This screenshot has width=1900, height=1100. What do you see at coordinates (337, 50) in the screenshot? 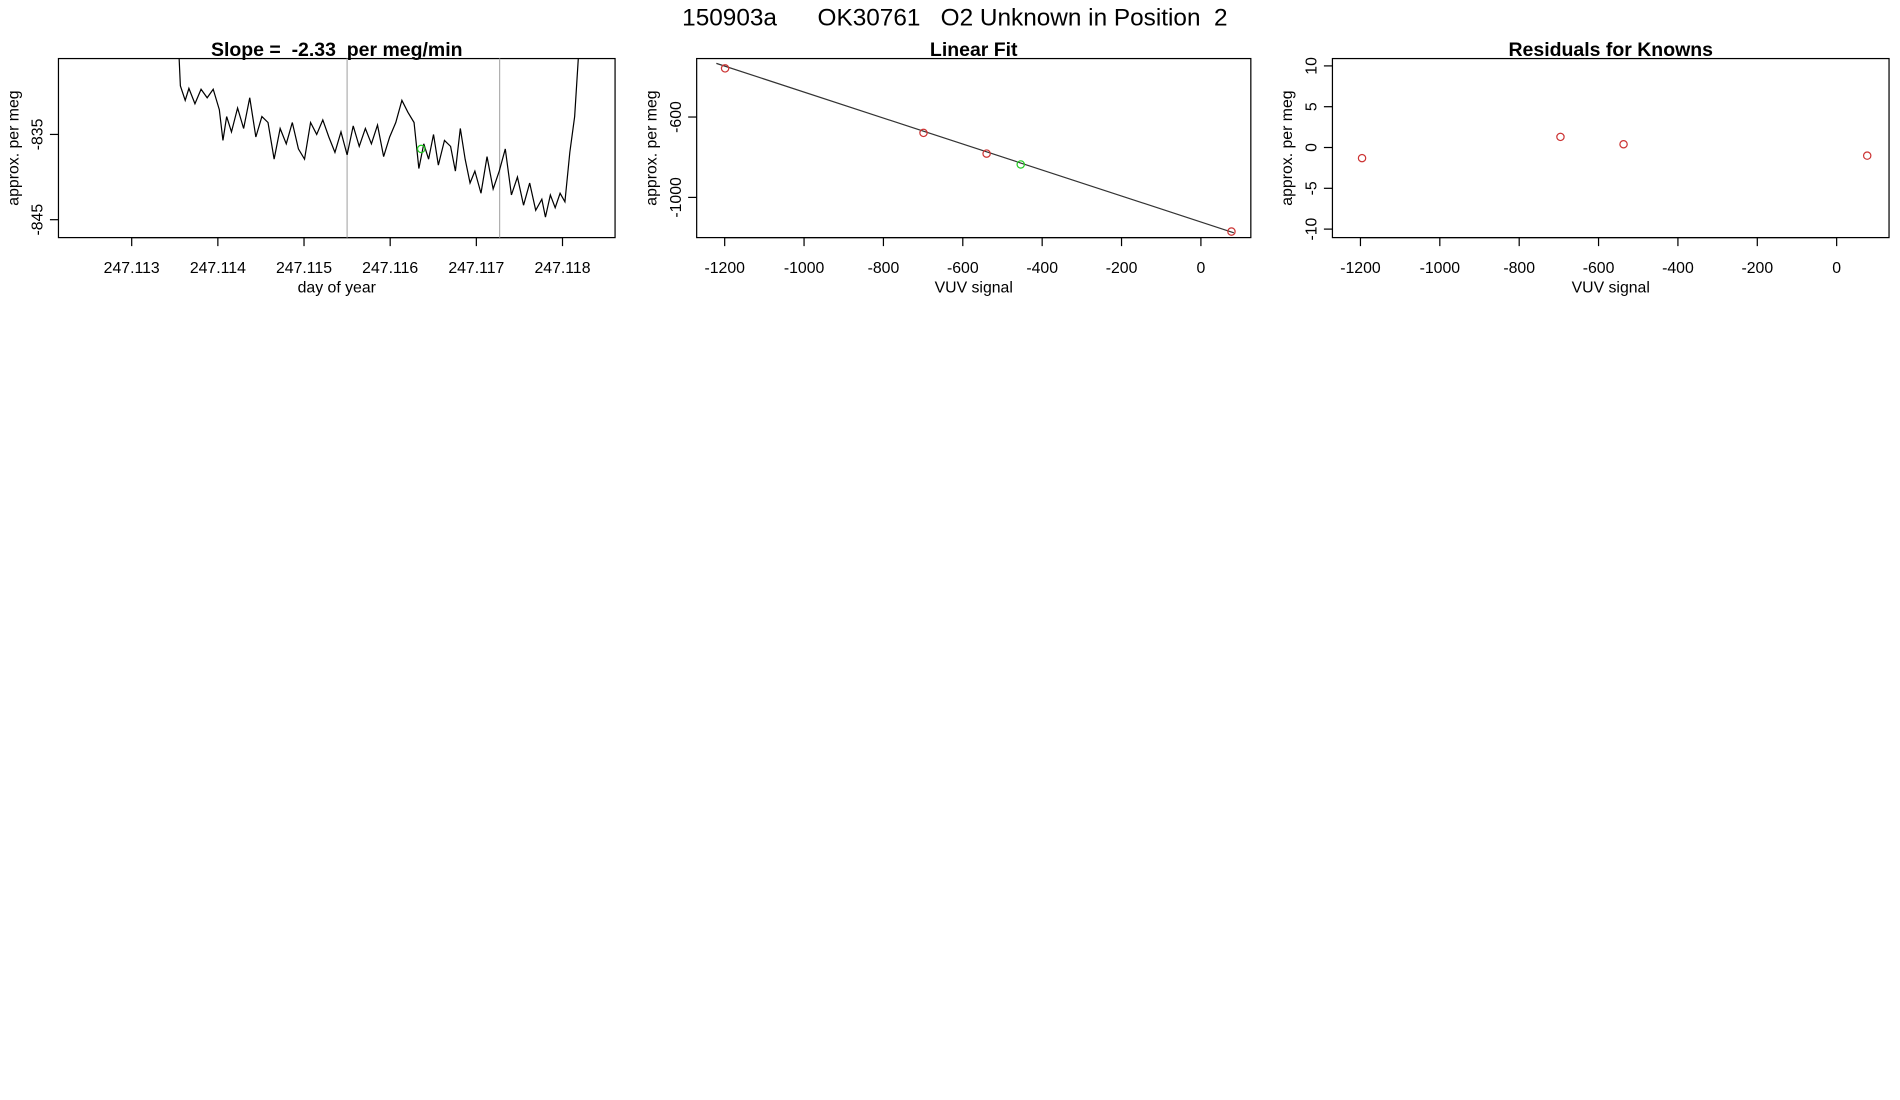
I see `panel-title: Slope = -2.33 per meg/min` at bounding box center [337, 50].